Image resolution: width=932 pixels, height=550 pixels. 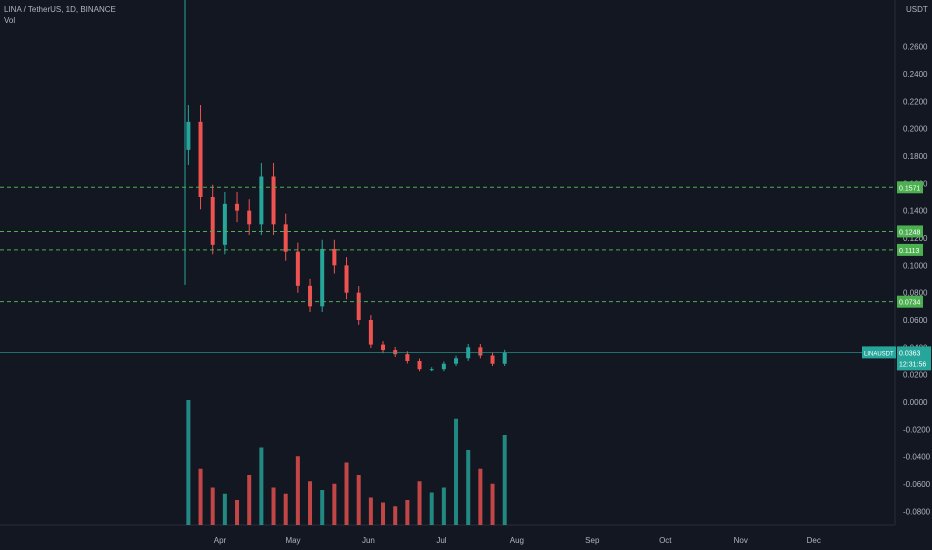 I want to click on currency-label: USDT, so click(x=917, y=9).